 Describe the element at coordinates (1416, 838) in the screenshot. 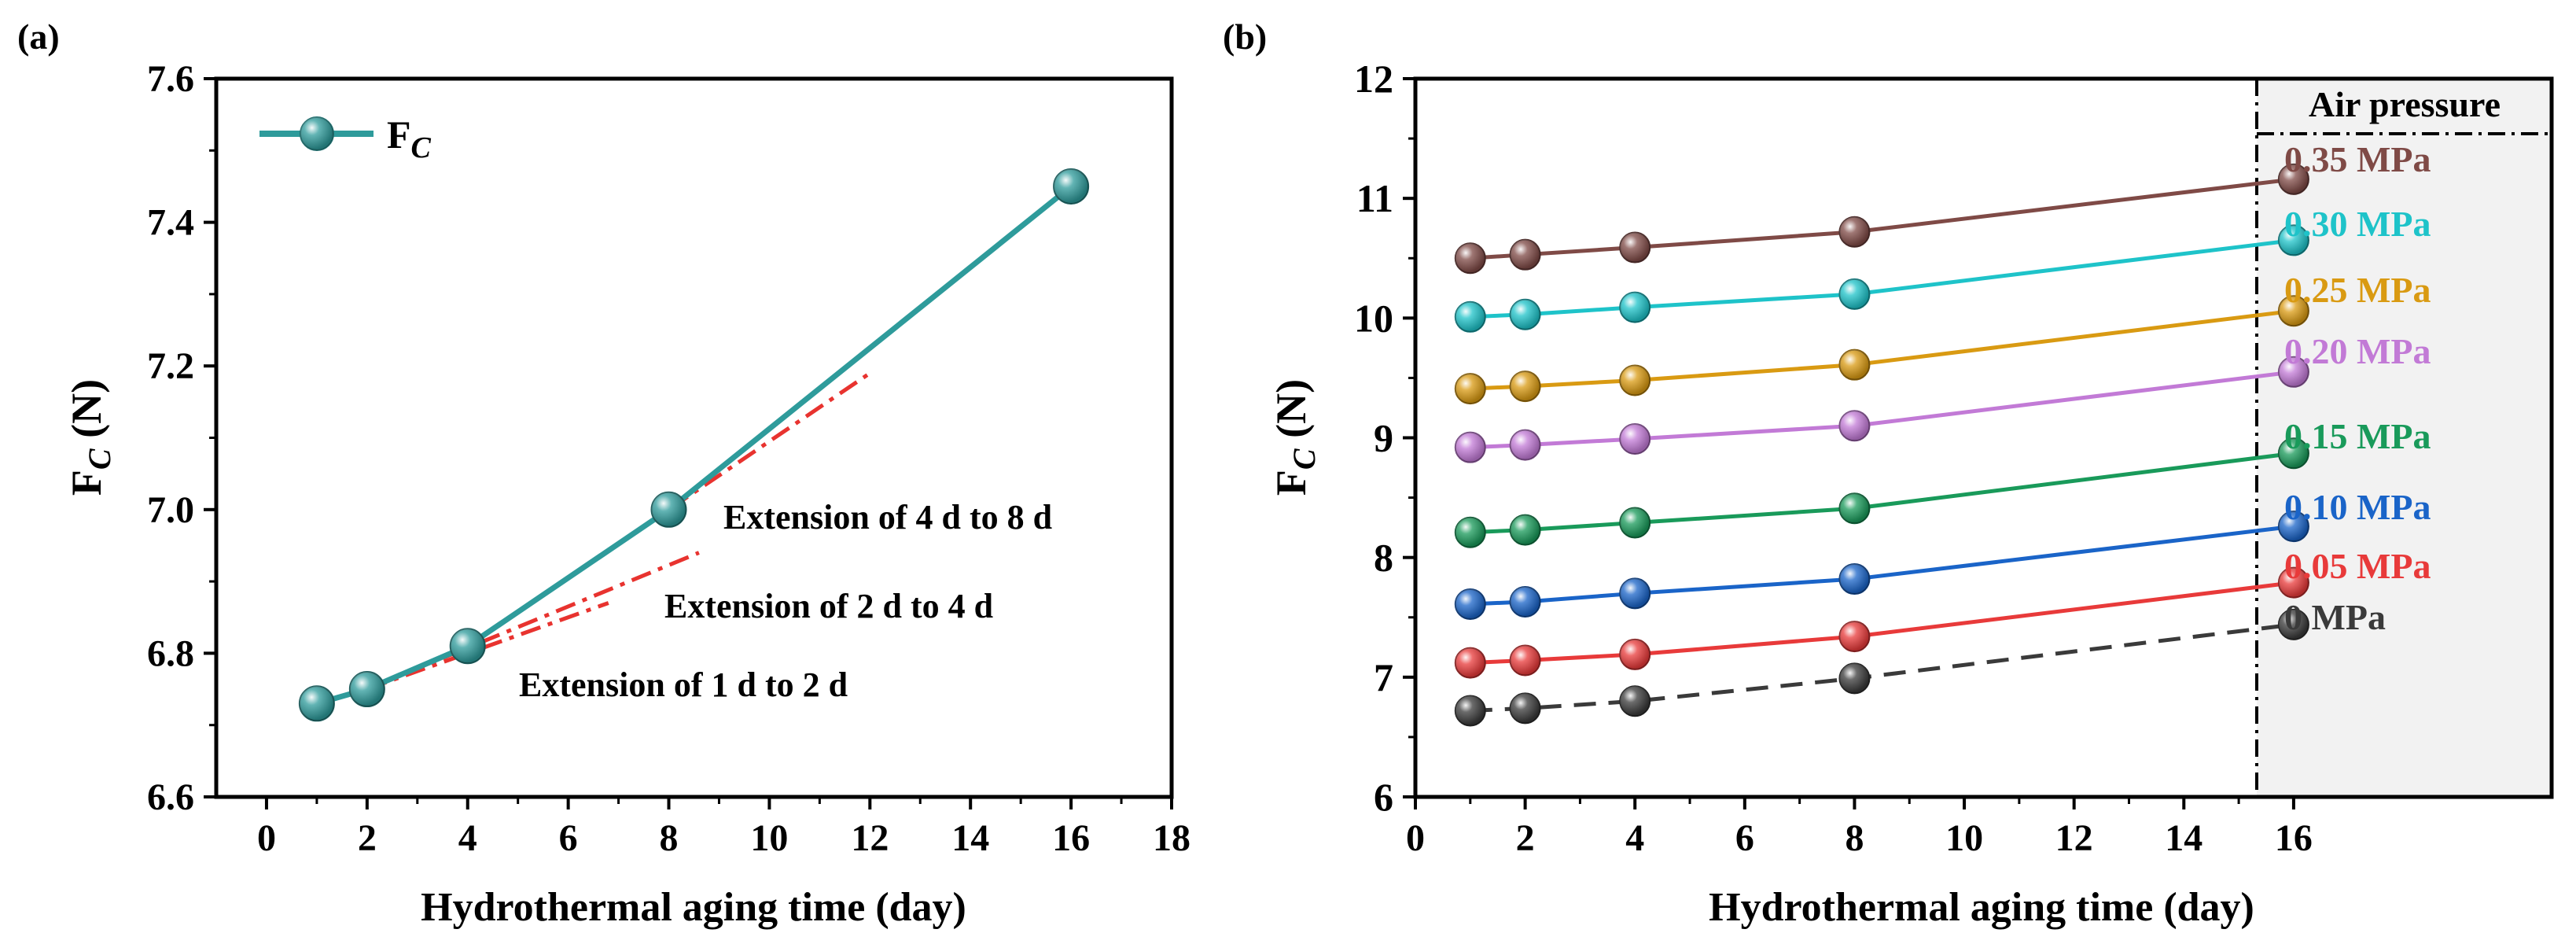

I see `panel-b-x-tick-label: 0` at that location.